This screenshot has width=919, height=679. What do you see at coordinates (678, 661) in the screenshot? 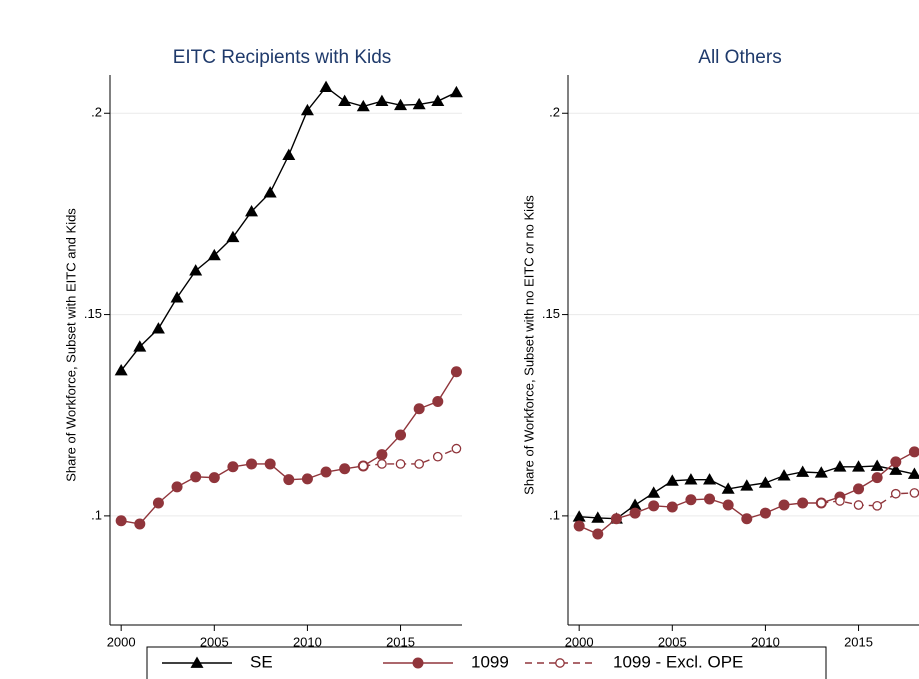
I see `legend-label: 1099 - Excl. OPE` at bounding box center [678, 661].